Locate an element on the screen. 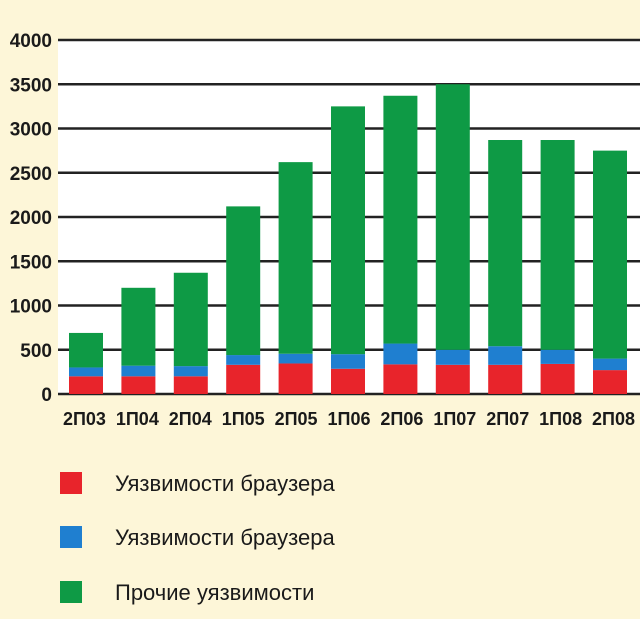 The height and width of the screenshot is (619, 640). y-tick-label: 1500 is located at coordinates (31, 262).